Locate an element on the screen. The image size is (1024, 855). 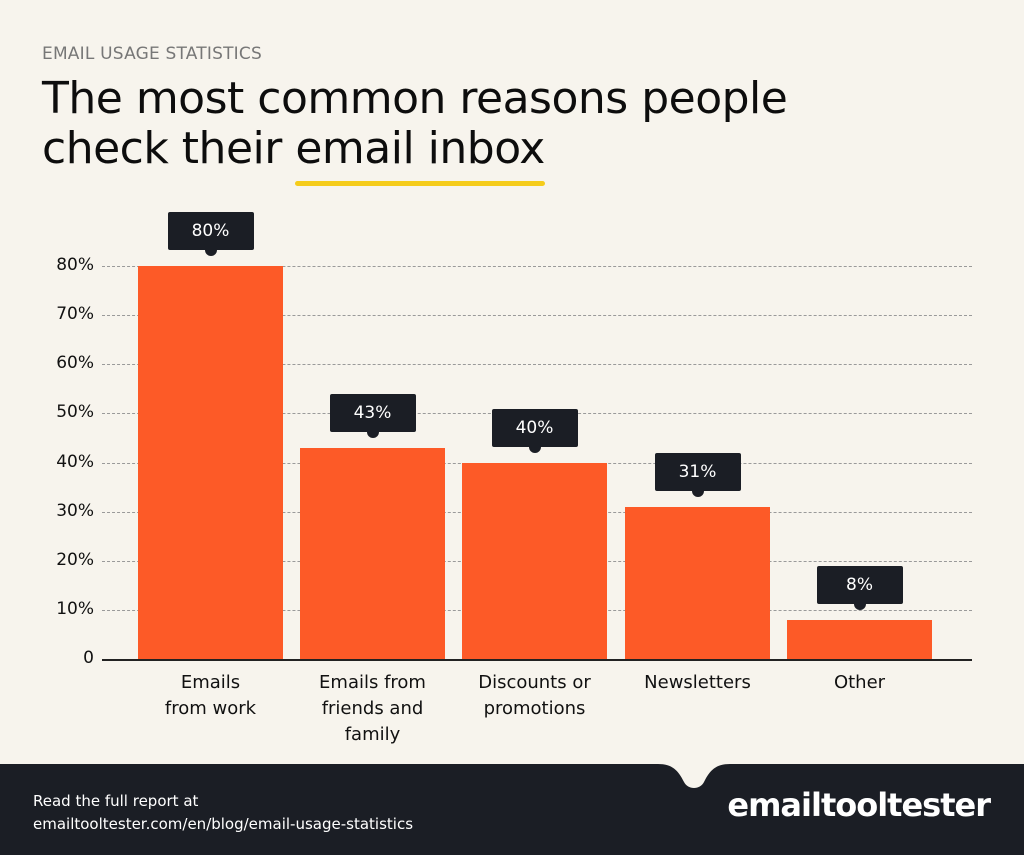
y-tick-label: 0 is located at coordinates (88, 658).